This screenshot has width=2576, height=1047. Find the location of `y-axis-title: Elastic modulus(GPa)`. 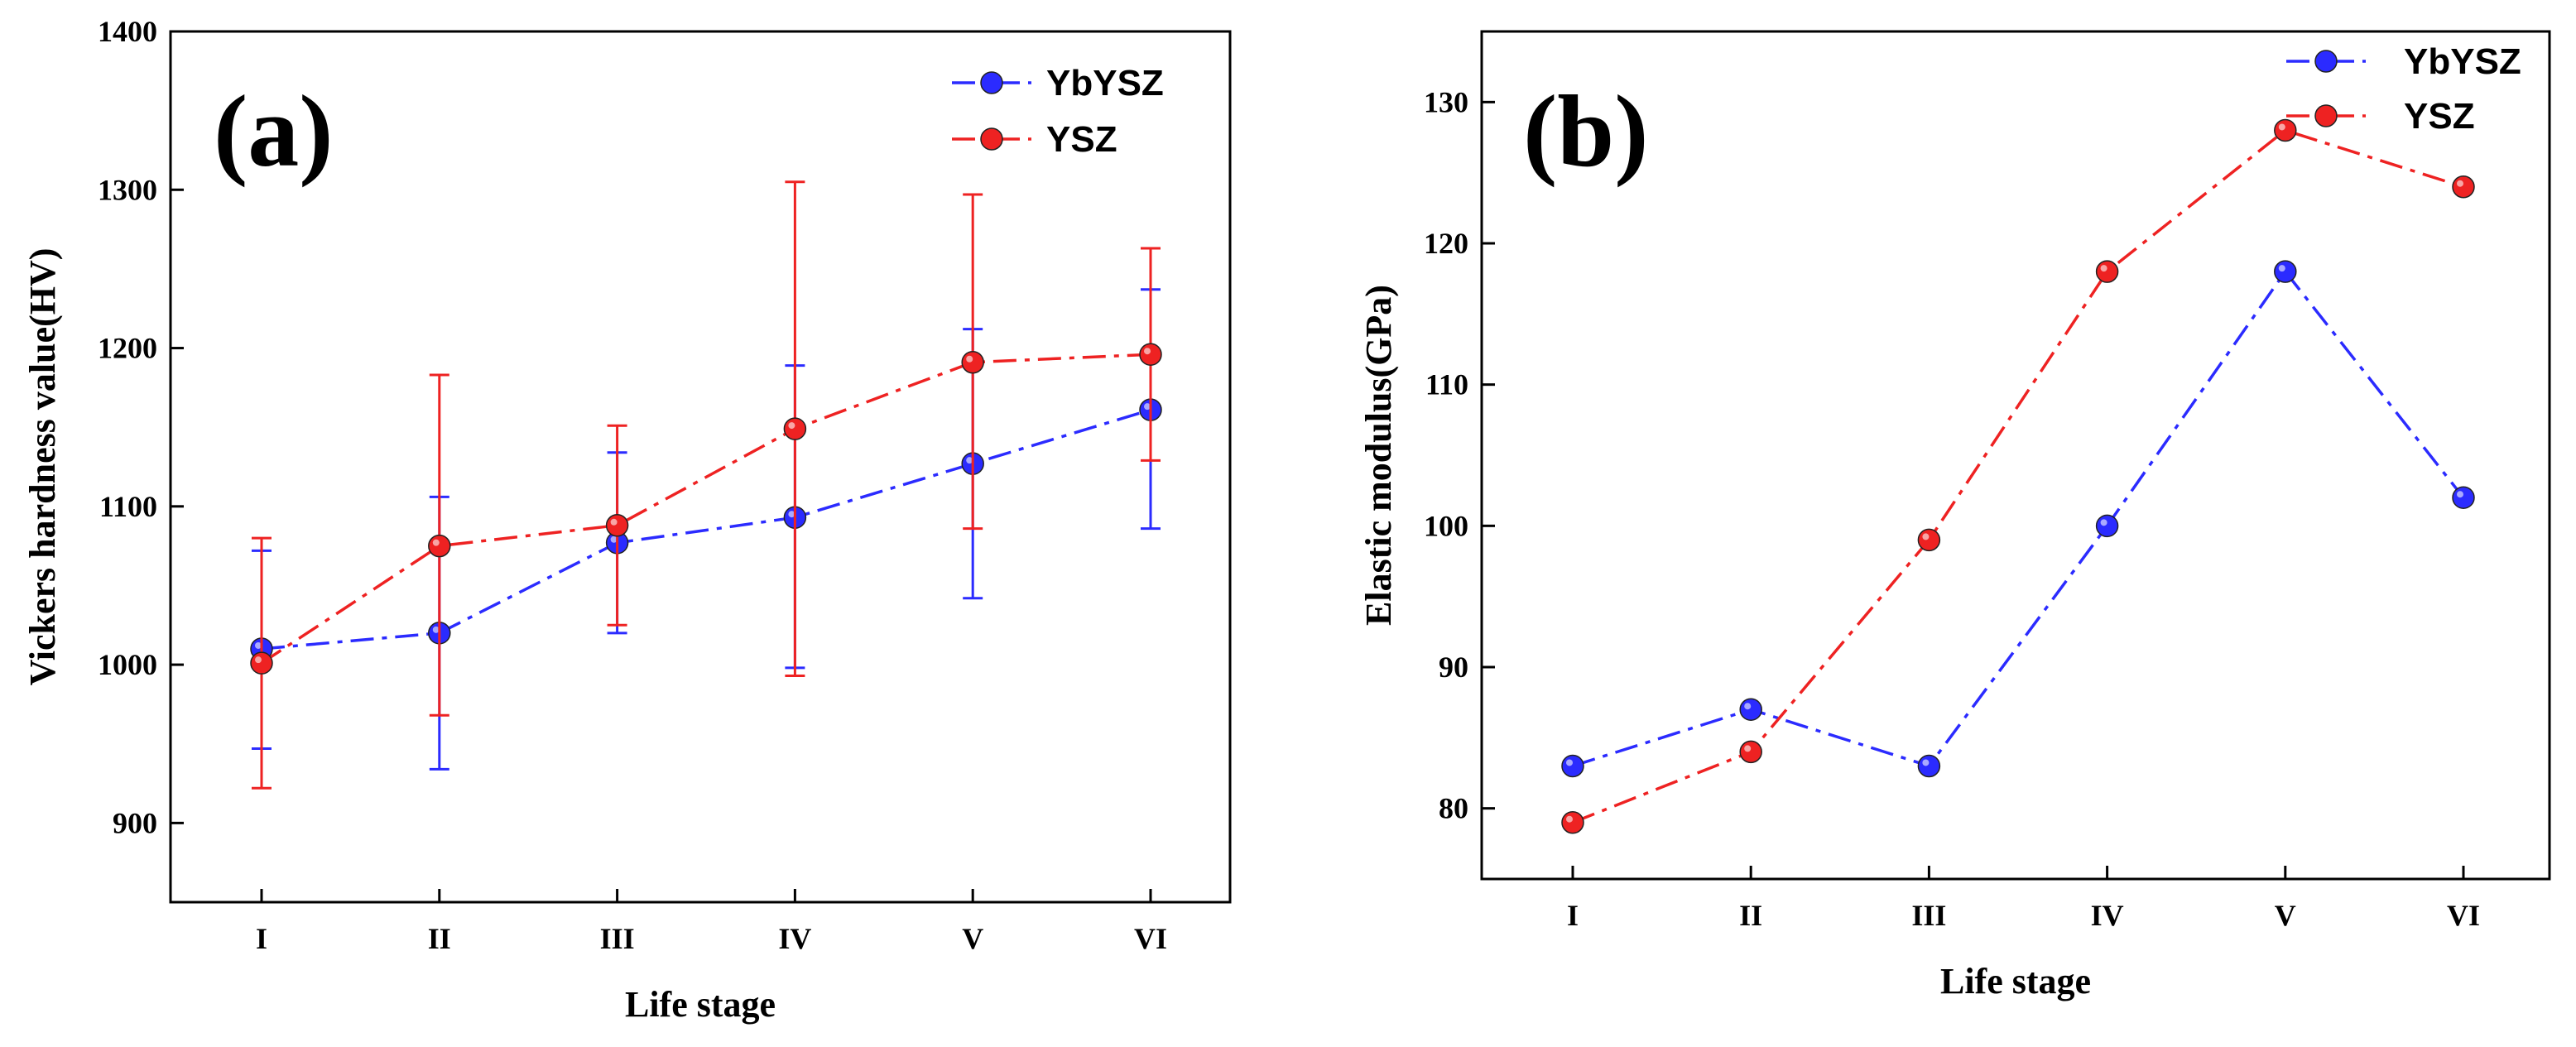

y-axis-title: Elastic modulus(GPa) is located at coordinates (1378, 456).